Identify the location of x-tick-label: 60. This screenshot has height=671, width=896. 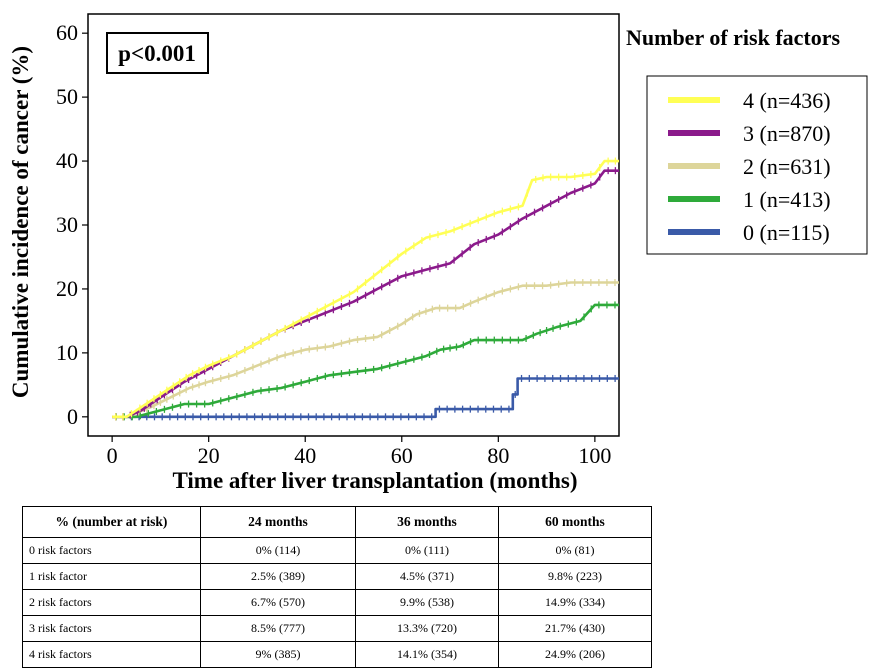
(402, 455).